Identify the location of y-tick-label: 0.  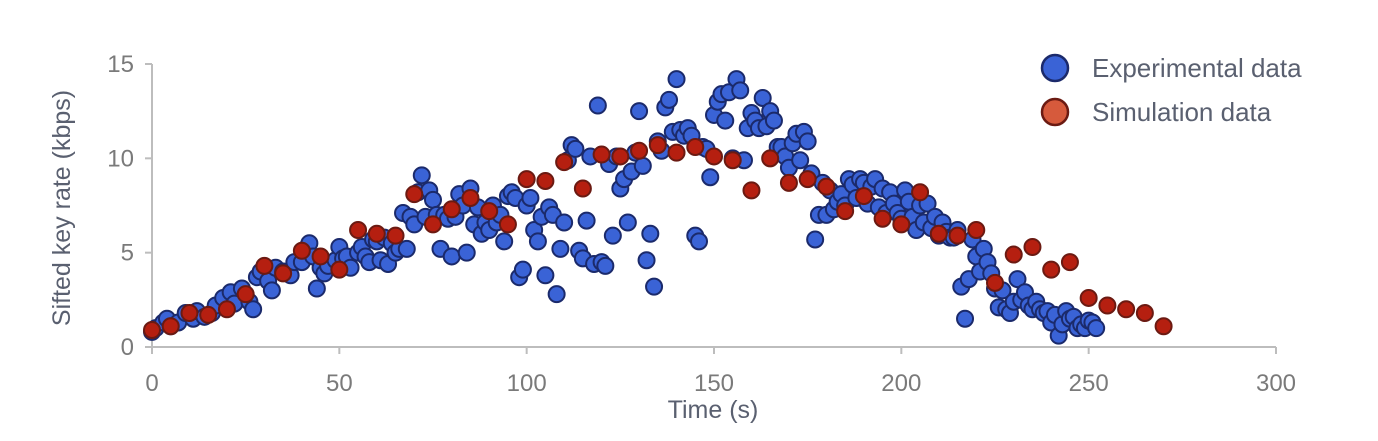
(127, 347).